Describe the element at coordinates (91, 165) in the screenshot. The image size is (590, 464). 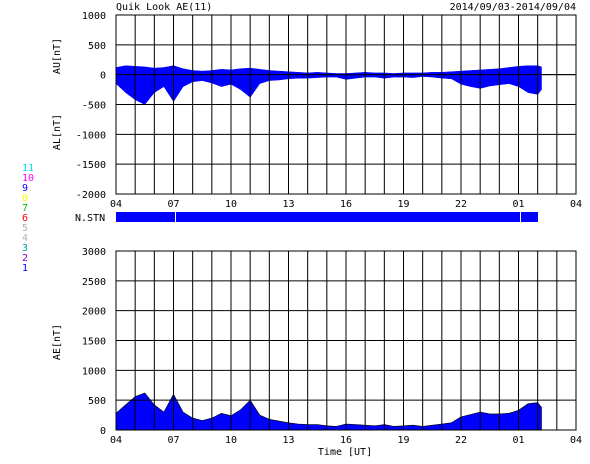
I see `top-y-tick-label: -1500` at that location.